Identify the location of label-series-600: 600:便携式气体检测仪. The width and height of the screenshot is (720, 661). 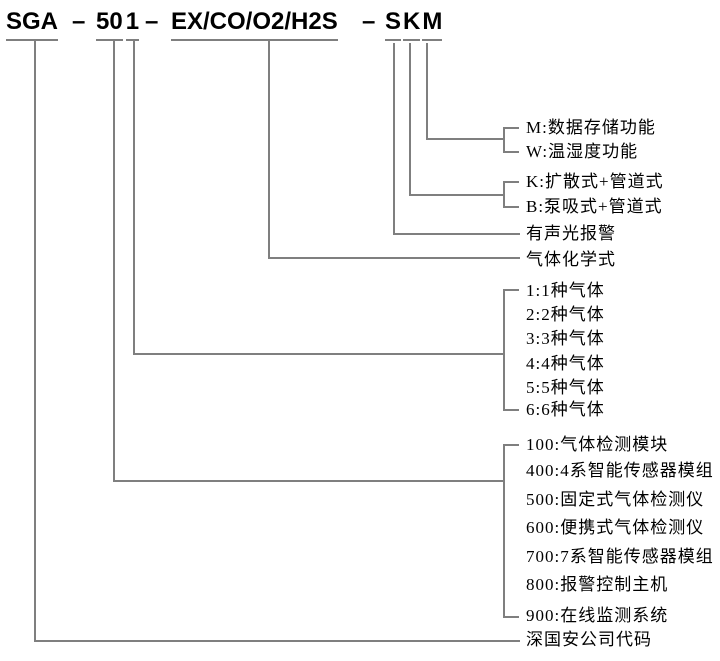
(615, 527).